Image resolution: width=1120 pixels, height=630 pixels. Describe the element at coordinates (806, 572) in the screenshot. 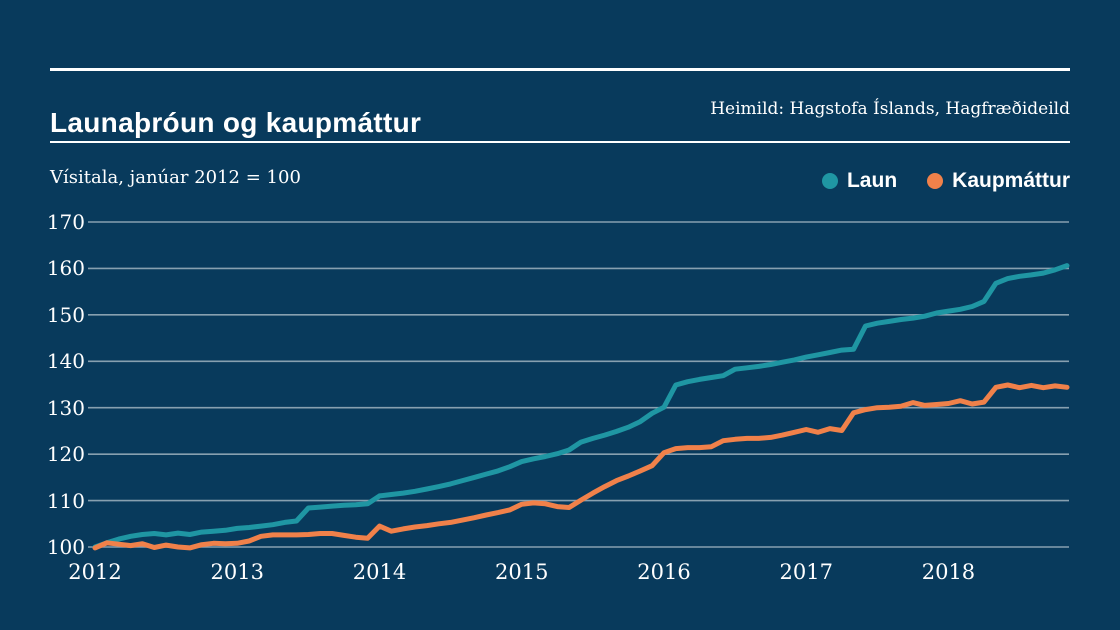

I see `x-tick-label: 2017` at that location.